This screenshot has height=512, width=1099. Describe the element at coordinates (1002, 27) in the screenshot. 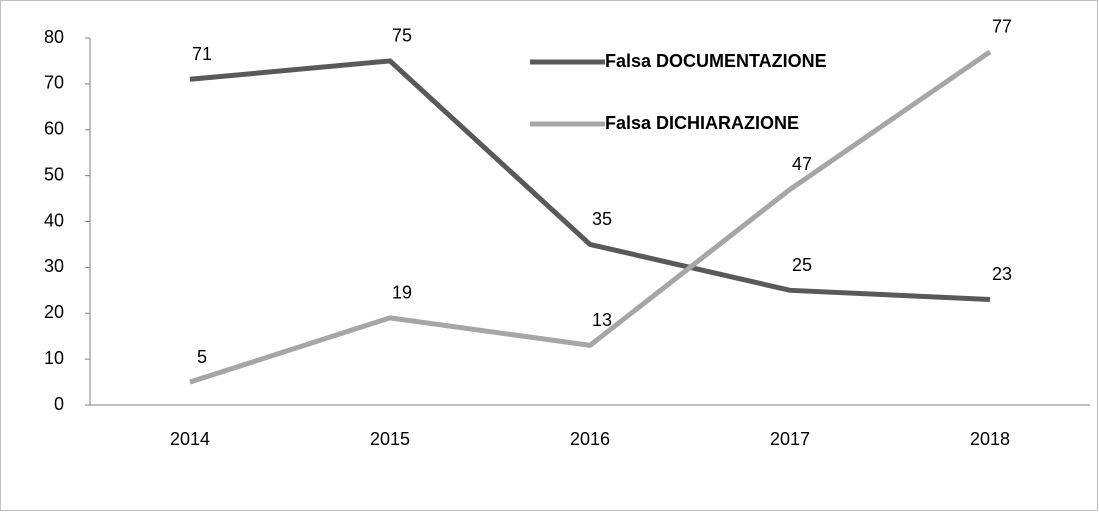

I see `data-label: 77` at that location.